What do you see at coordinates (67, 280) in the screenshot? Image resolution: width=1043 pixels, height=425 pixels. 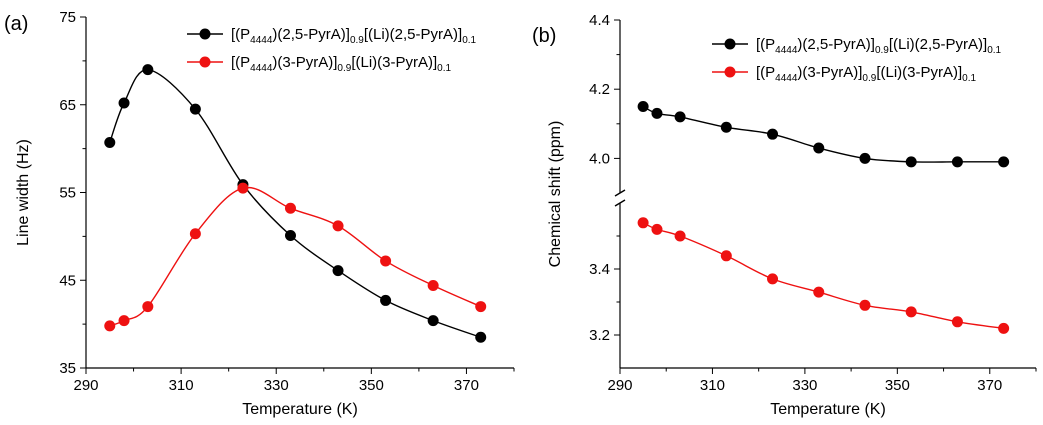 I see `y-tick-label: 45` at bounding box center [67, 280].